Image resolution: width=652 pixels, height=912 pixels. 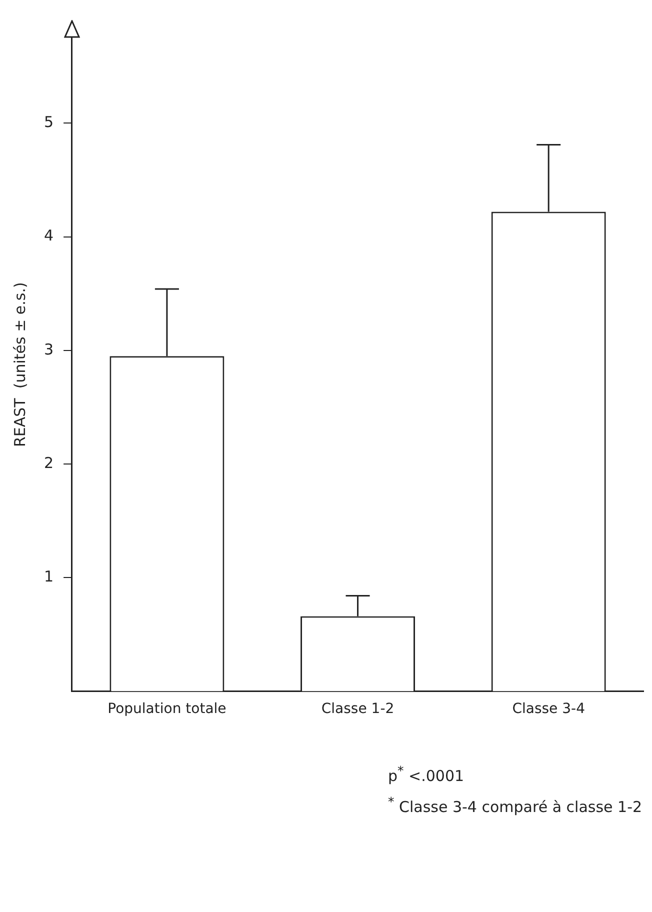 What do you see at coordinates (357, 709) in the screenshot?
I see `x-tick-label: Classe 1-2` at bounding box center [357, 709].